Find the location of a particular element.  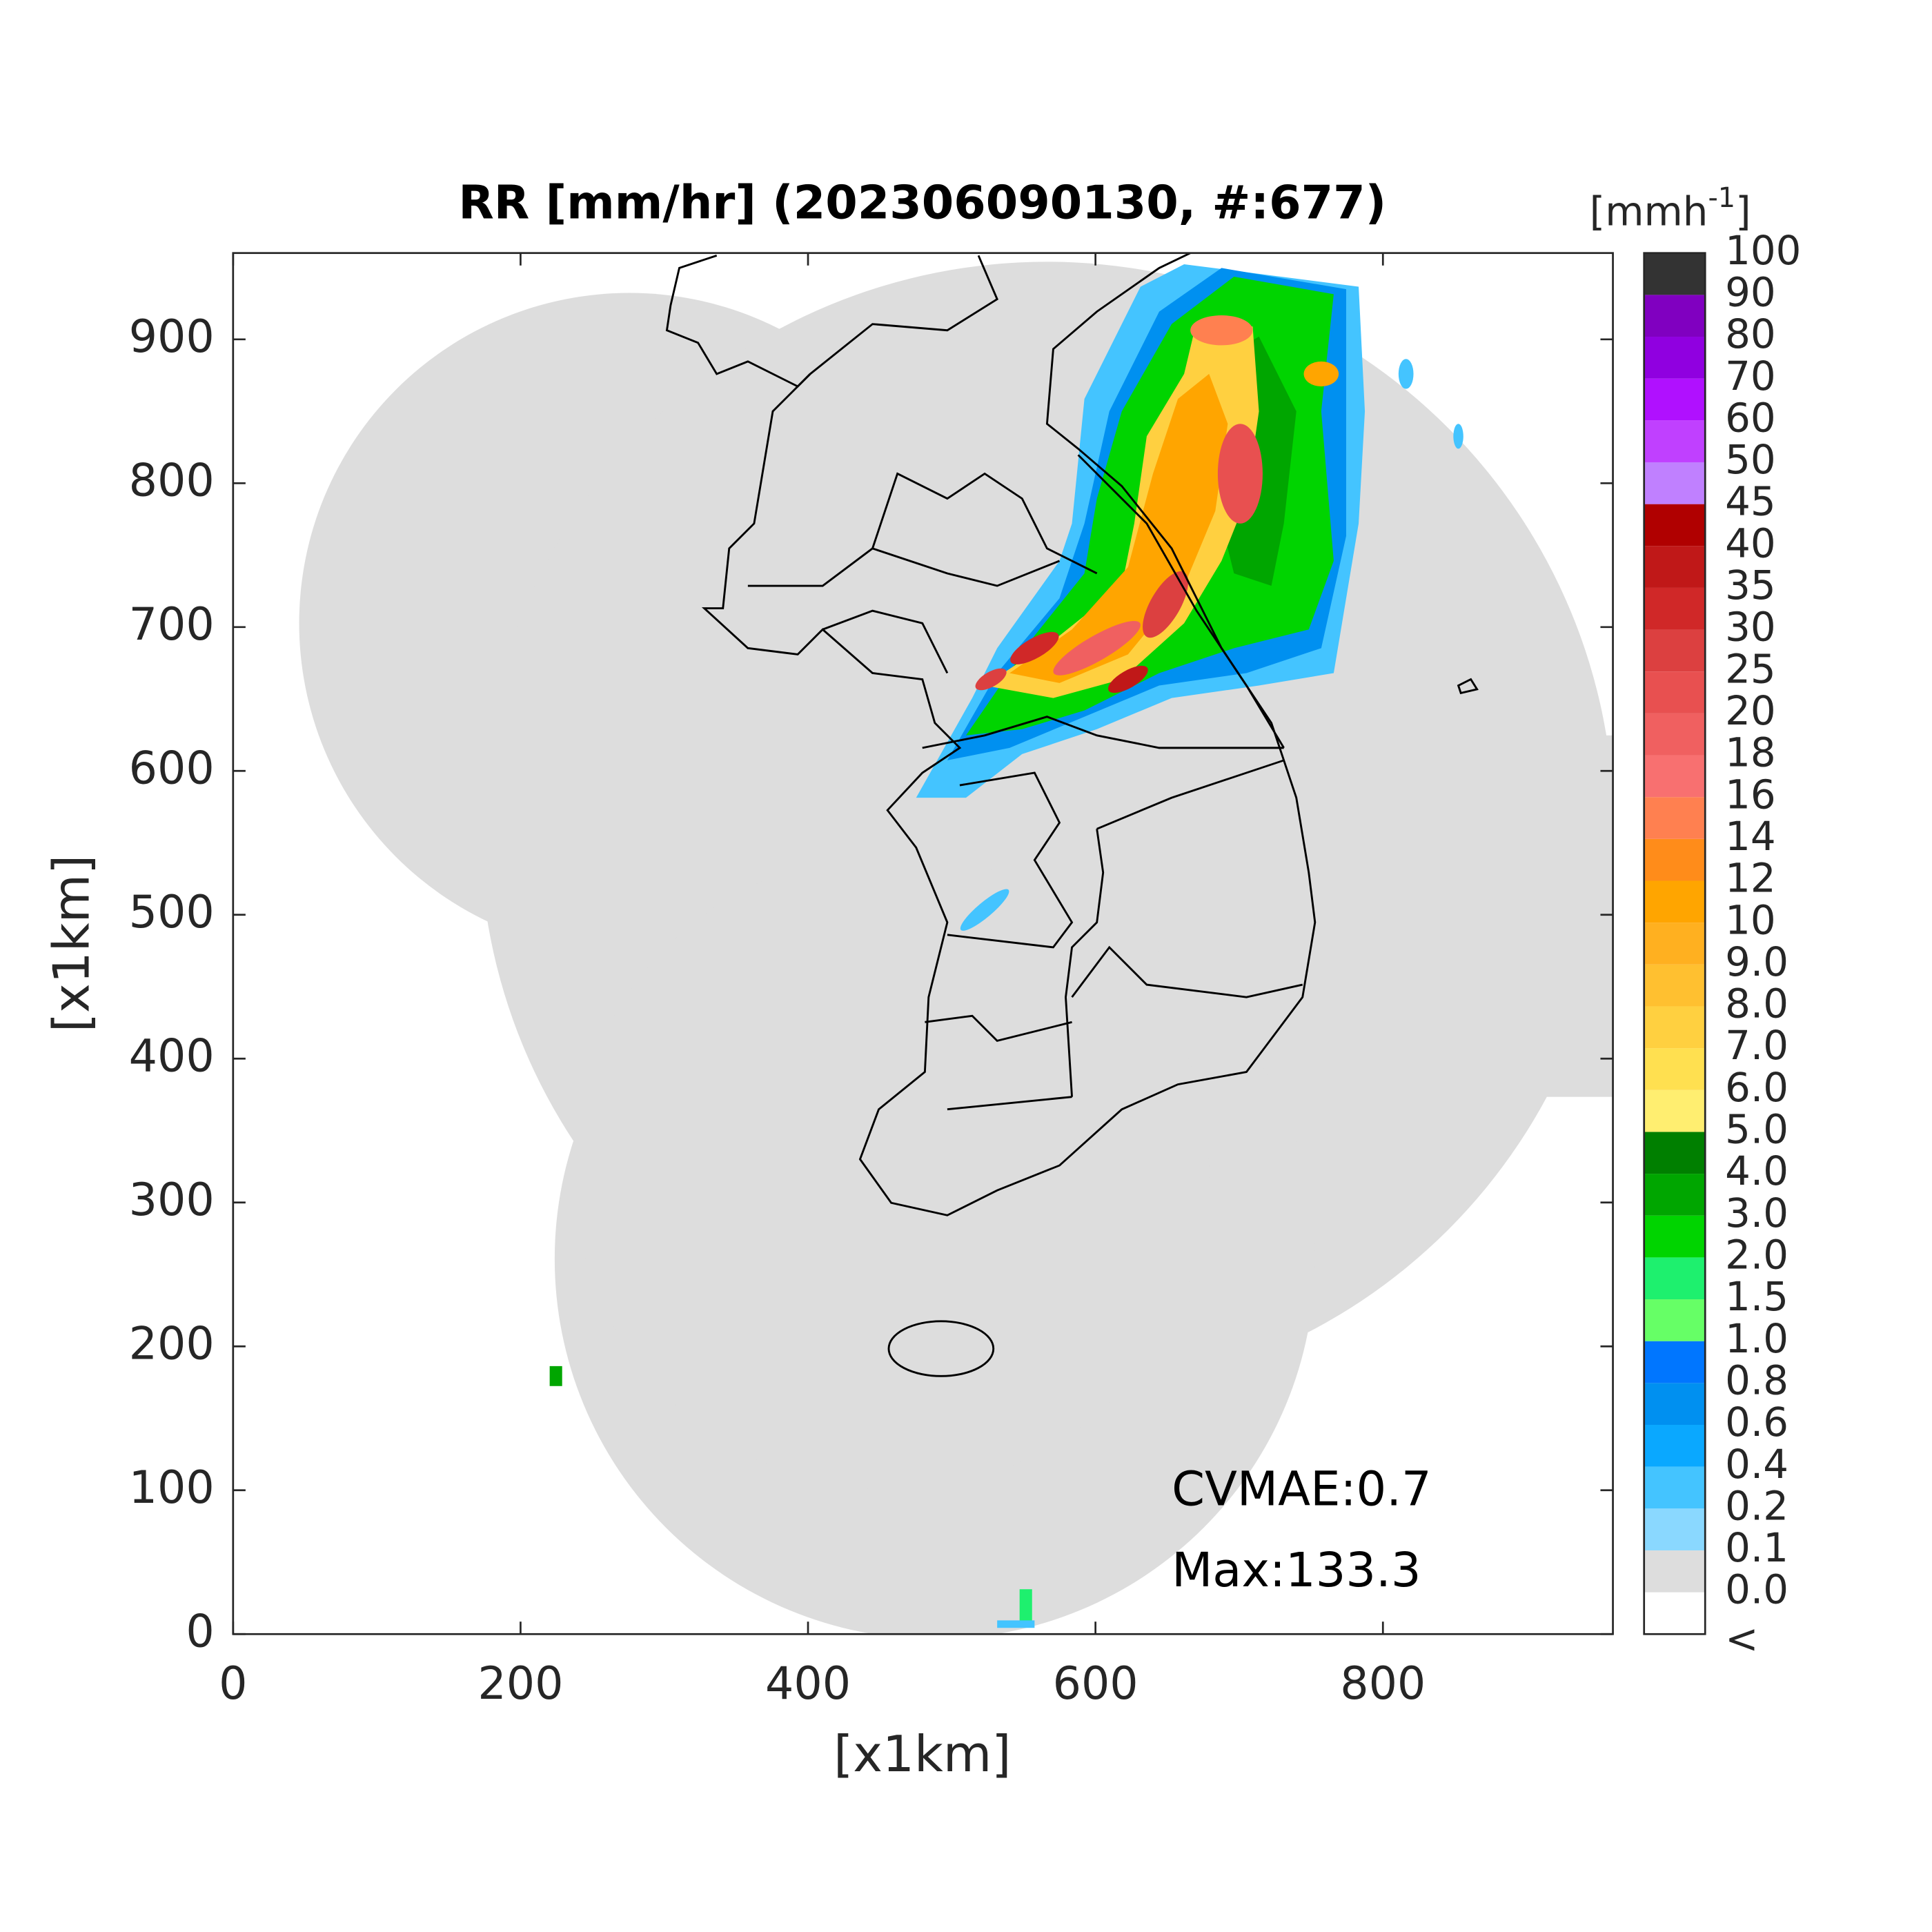

colorbar-label: 12 is located at coordinates (1750, 878).